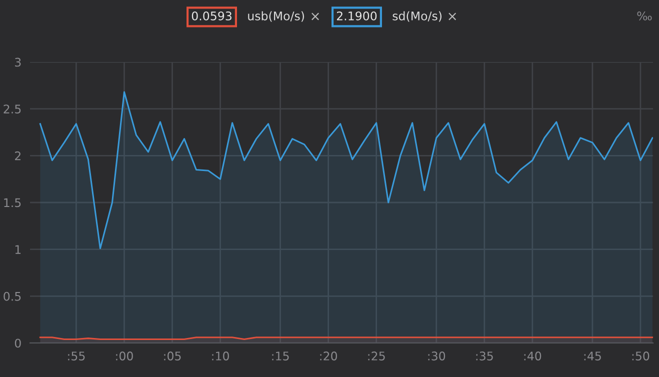 This screenshot has width=659, height=377. I want to click on x-tick-label: :50, so click(641, 356).